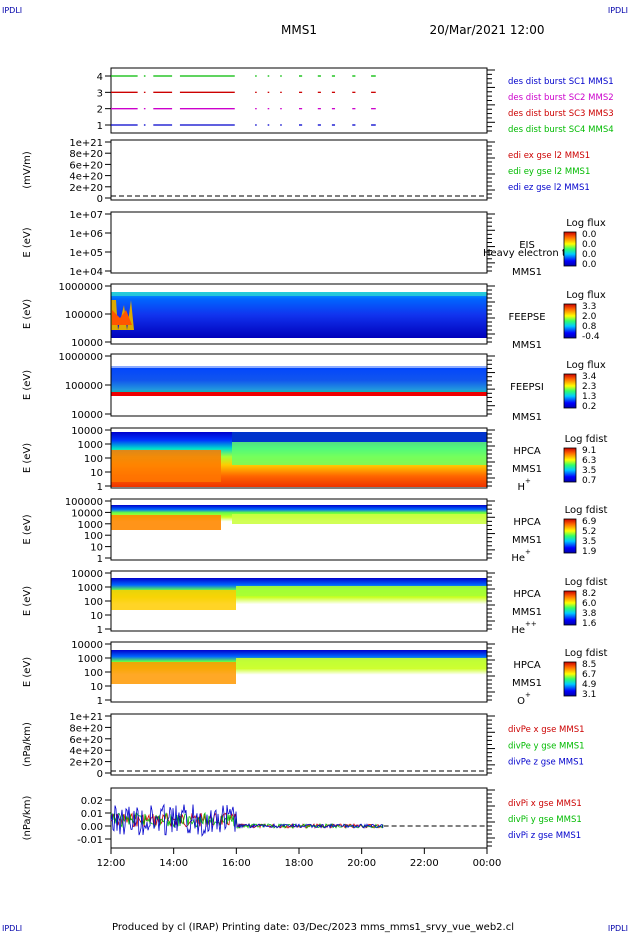  I want to click on edi-legend-item: edi ez gse l2 MMS1, so click(549, 188).